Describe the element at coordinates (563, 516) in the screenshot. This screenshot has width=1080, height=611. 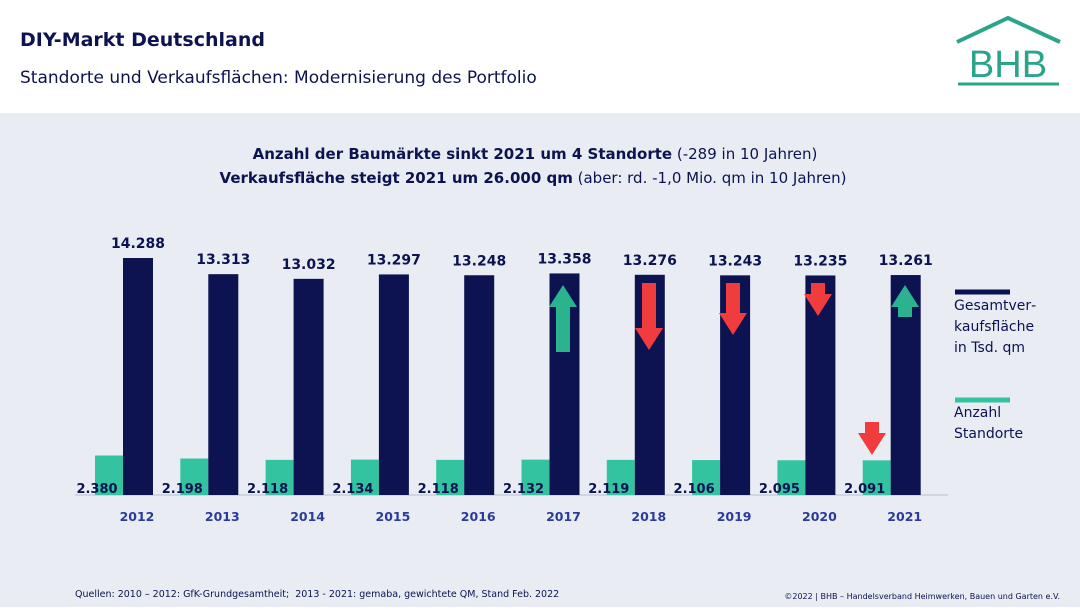
I see `x-tick-label: 2017` at that location.